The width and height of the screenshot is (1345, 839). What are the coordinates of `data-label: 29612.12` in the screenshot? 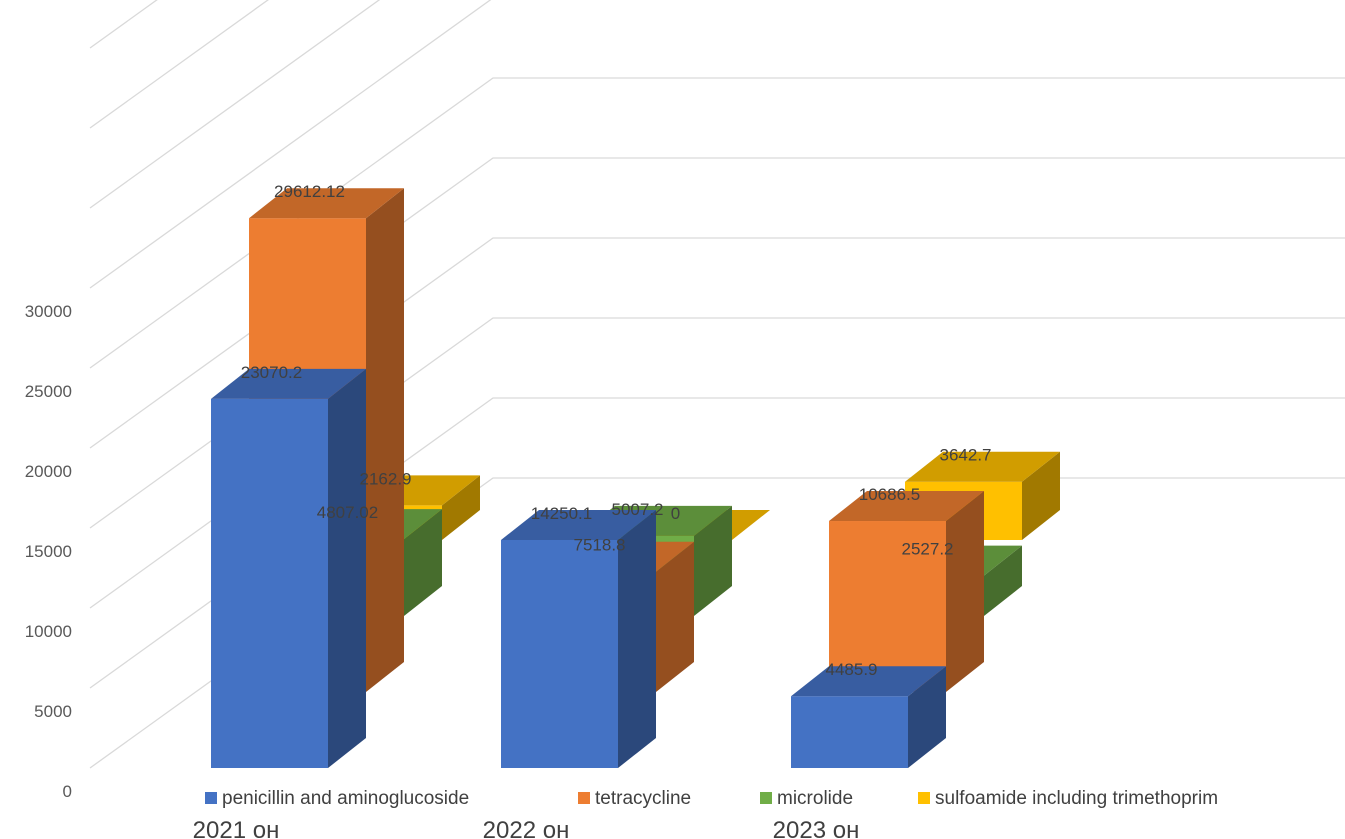 It's located at (309, 191).